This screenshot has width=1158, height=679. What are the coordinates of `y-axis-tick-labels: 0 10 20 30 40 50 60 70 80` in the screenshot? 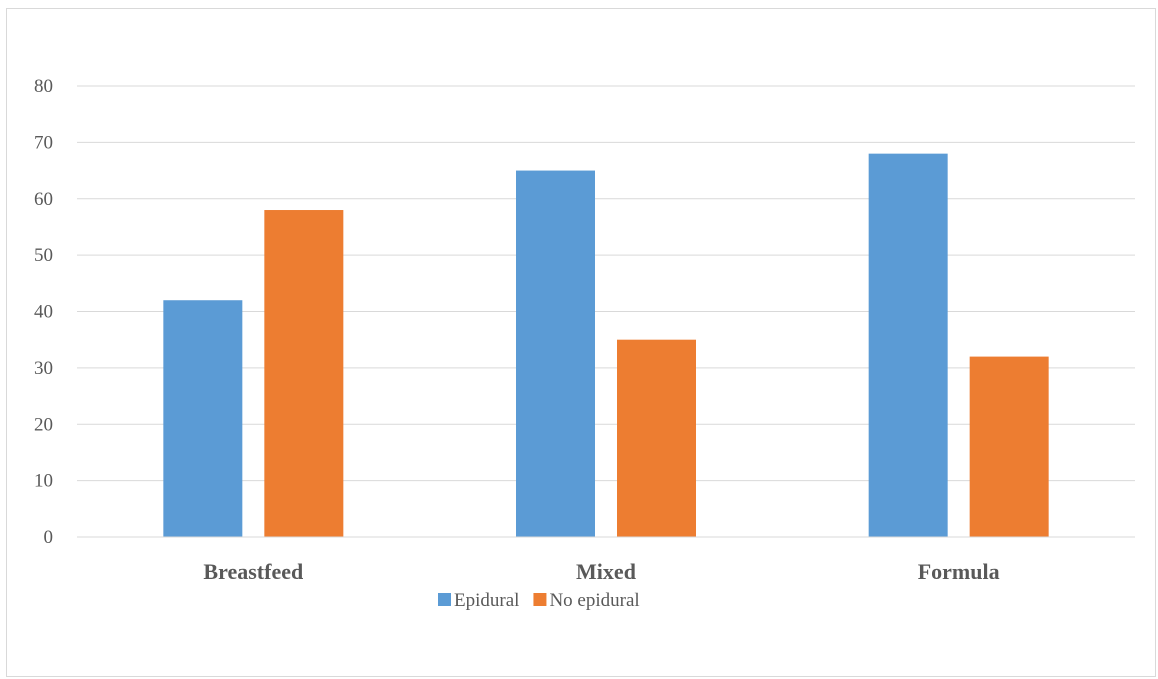 It's located at (43, 312).